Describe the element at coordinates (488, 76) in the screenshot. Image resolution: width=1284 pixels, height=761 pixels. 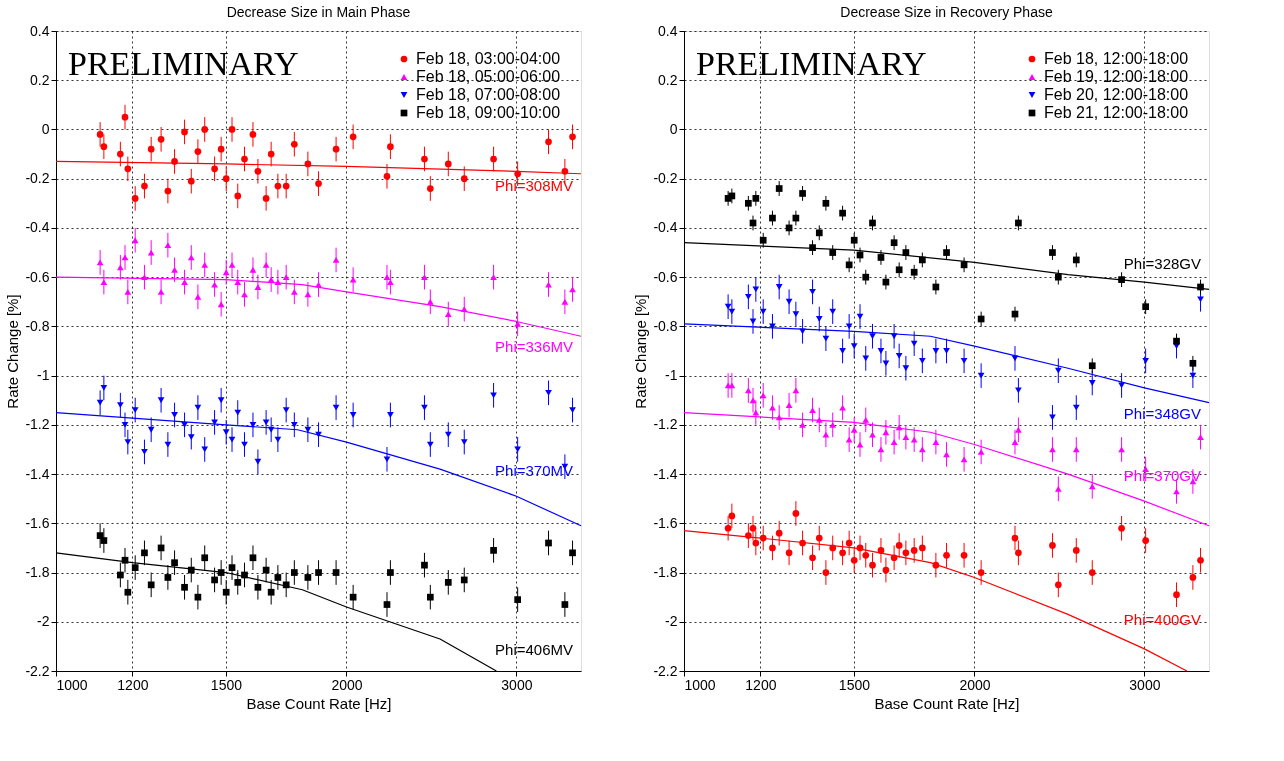
I see `legend-label: Feb 18, 05:00-06:00` at that location.